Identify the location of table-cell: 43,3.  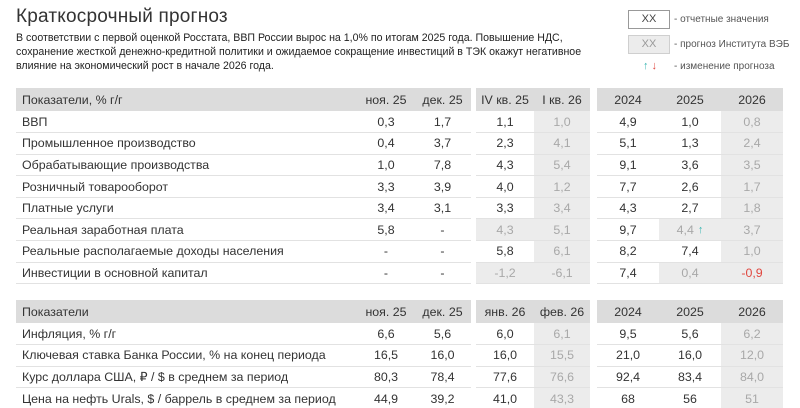
(562, 397).